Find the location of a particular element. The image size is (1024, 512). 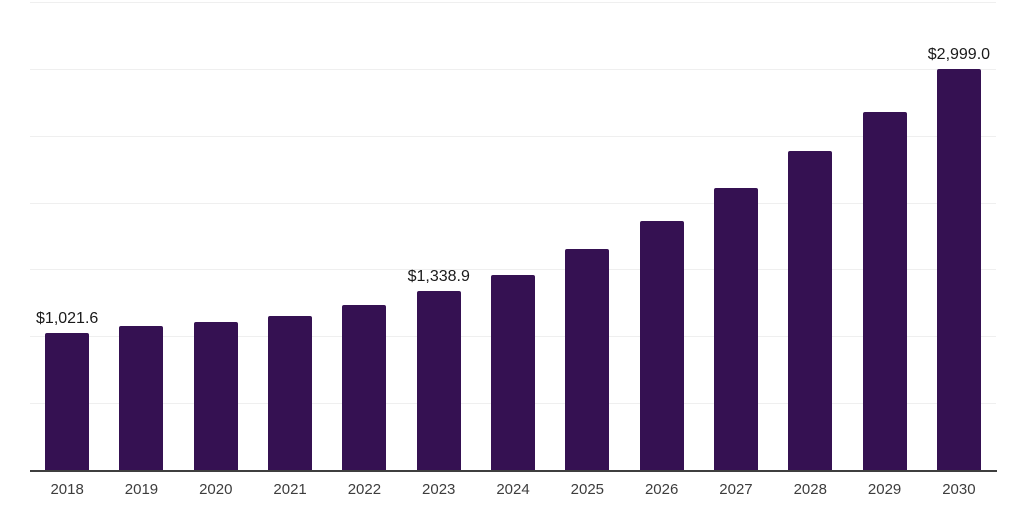

gridline-2000 is located at coordinates (513, 203).